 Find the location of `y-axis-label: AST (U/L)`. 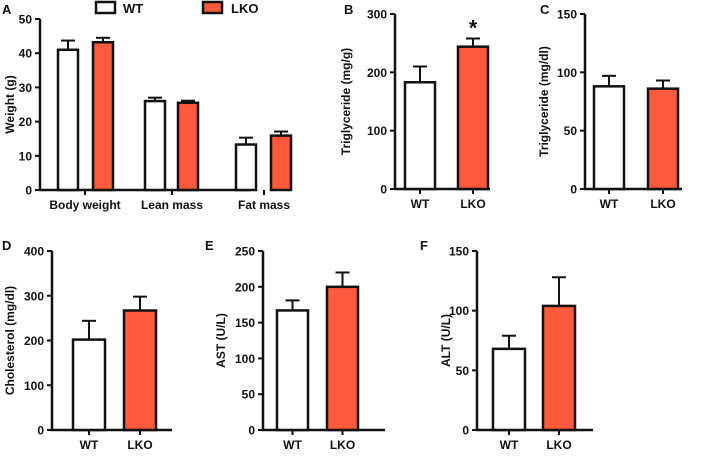

y-axis-label: AST (U/L) is located at coordinates (221, 340).